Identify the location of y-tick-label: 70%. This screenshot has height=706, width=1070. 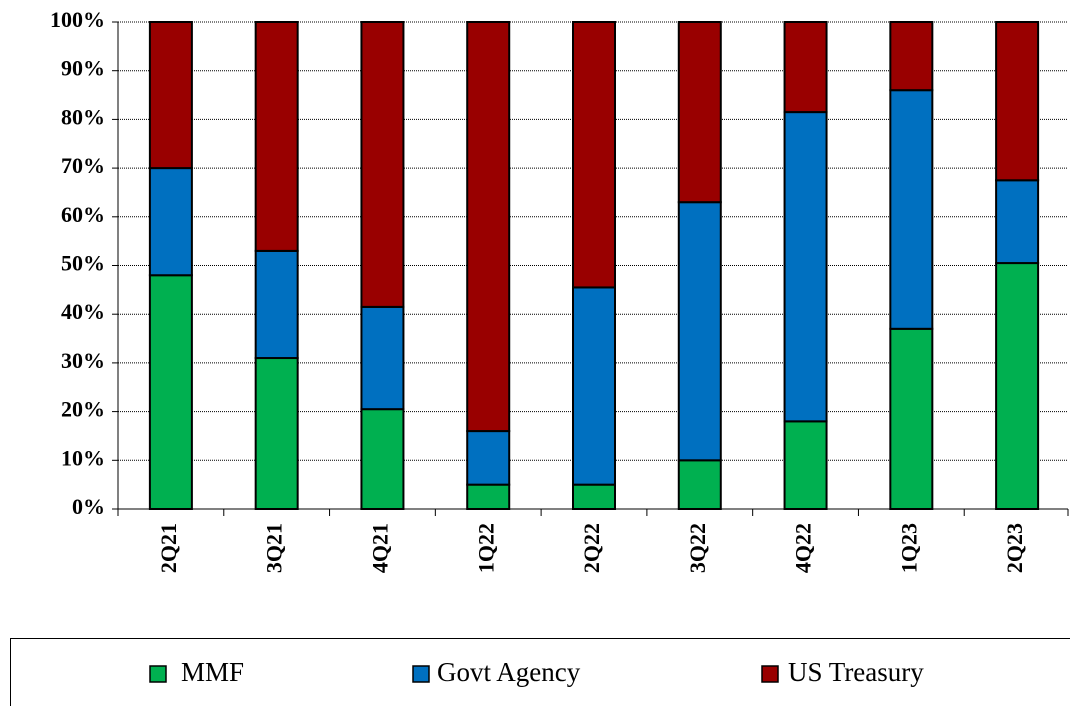
(83, 165).